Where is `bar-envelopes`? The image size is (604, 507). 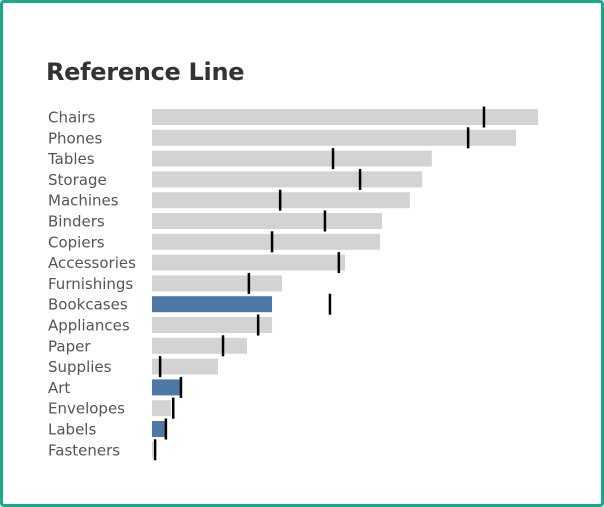
bar-envelopes is located at coordinates (161, 408).